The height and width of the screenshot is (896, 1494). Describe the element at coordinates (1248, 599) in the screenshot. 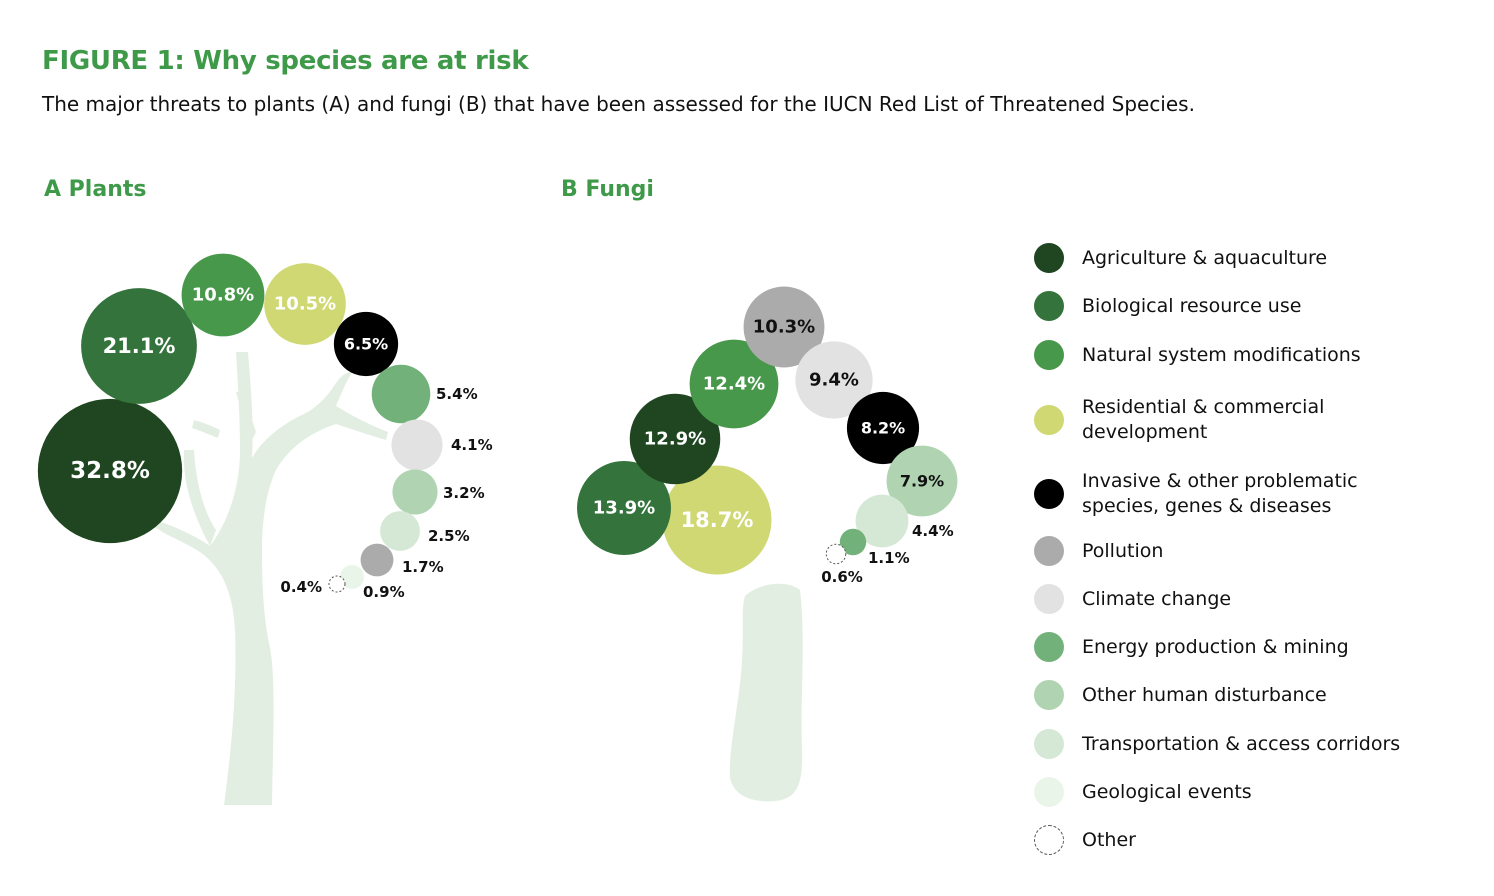

I see `legend-item-climate: Climate change` at that location.